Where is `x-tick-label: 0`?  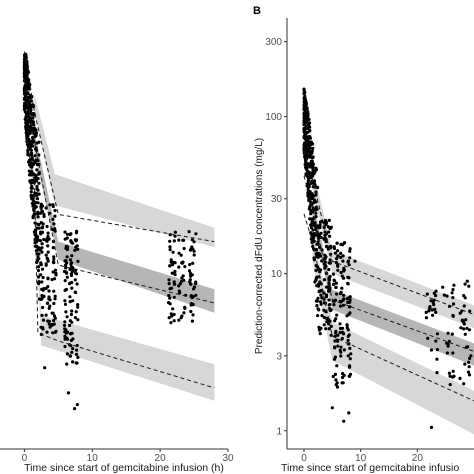 x-tick-label: 0 is located at coordinates (25, 458).